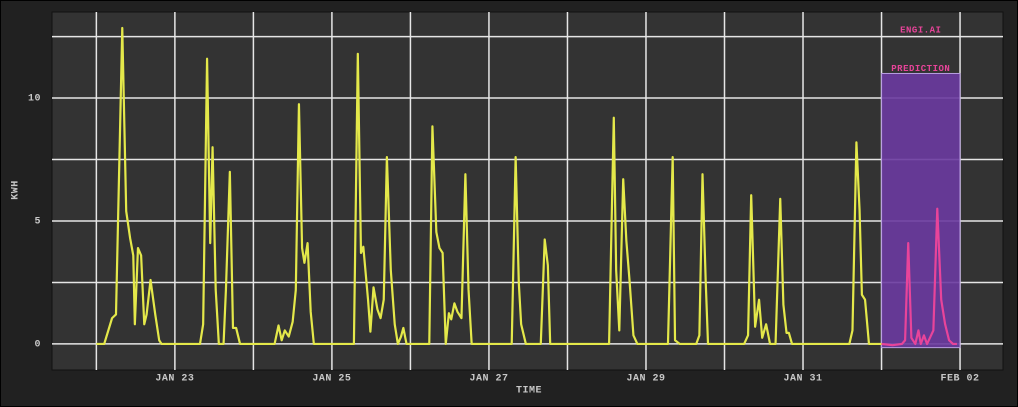 This screenshot has width=1018, height=407. I want to click on prediction-region, so click(921, 210).